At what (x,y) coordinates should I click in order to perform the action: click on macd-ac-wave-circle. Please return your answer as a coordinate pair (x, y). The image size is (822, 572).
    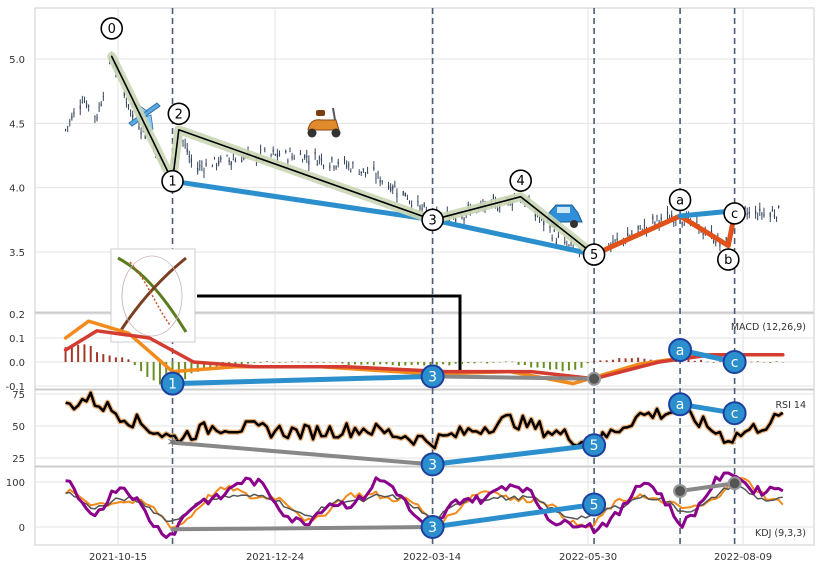
    Looking at the image, I should click on (680, 350).